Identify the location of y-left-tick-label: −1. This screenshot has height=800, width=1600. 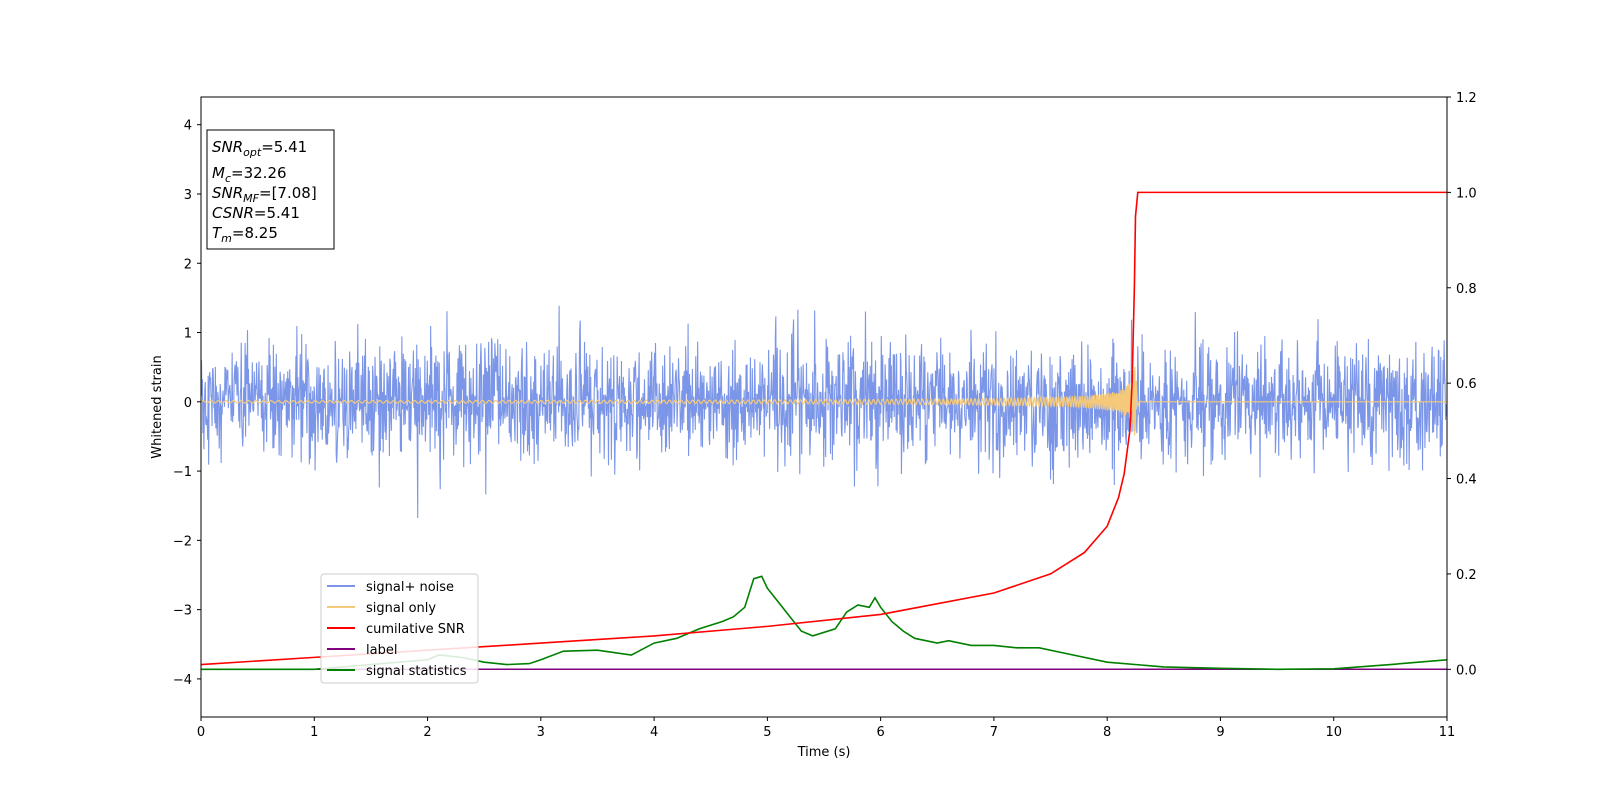
(182, 472).